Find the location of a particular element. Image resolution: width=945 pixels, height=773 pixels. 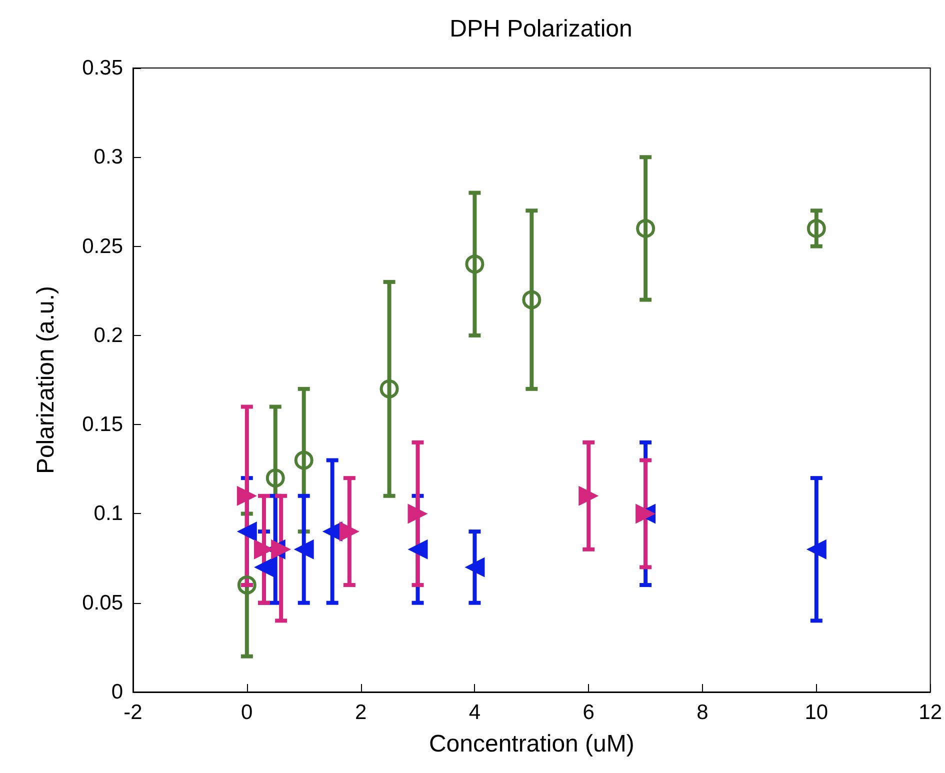

x-tick-label: 0 is located at coordinates (247, 712).